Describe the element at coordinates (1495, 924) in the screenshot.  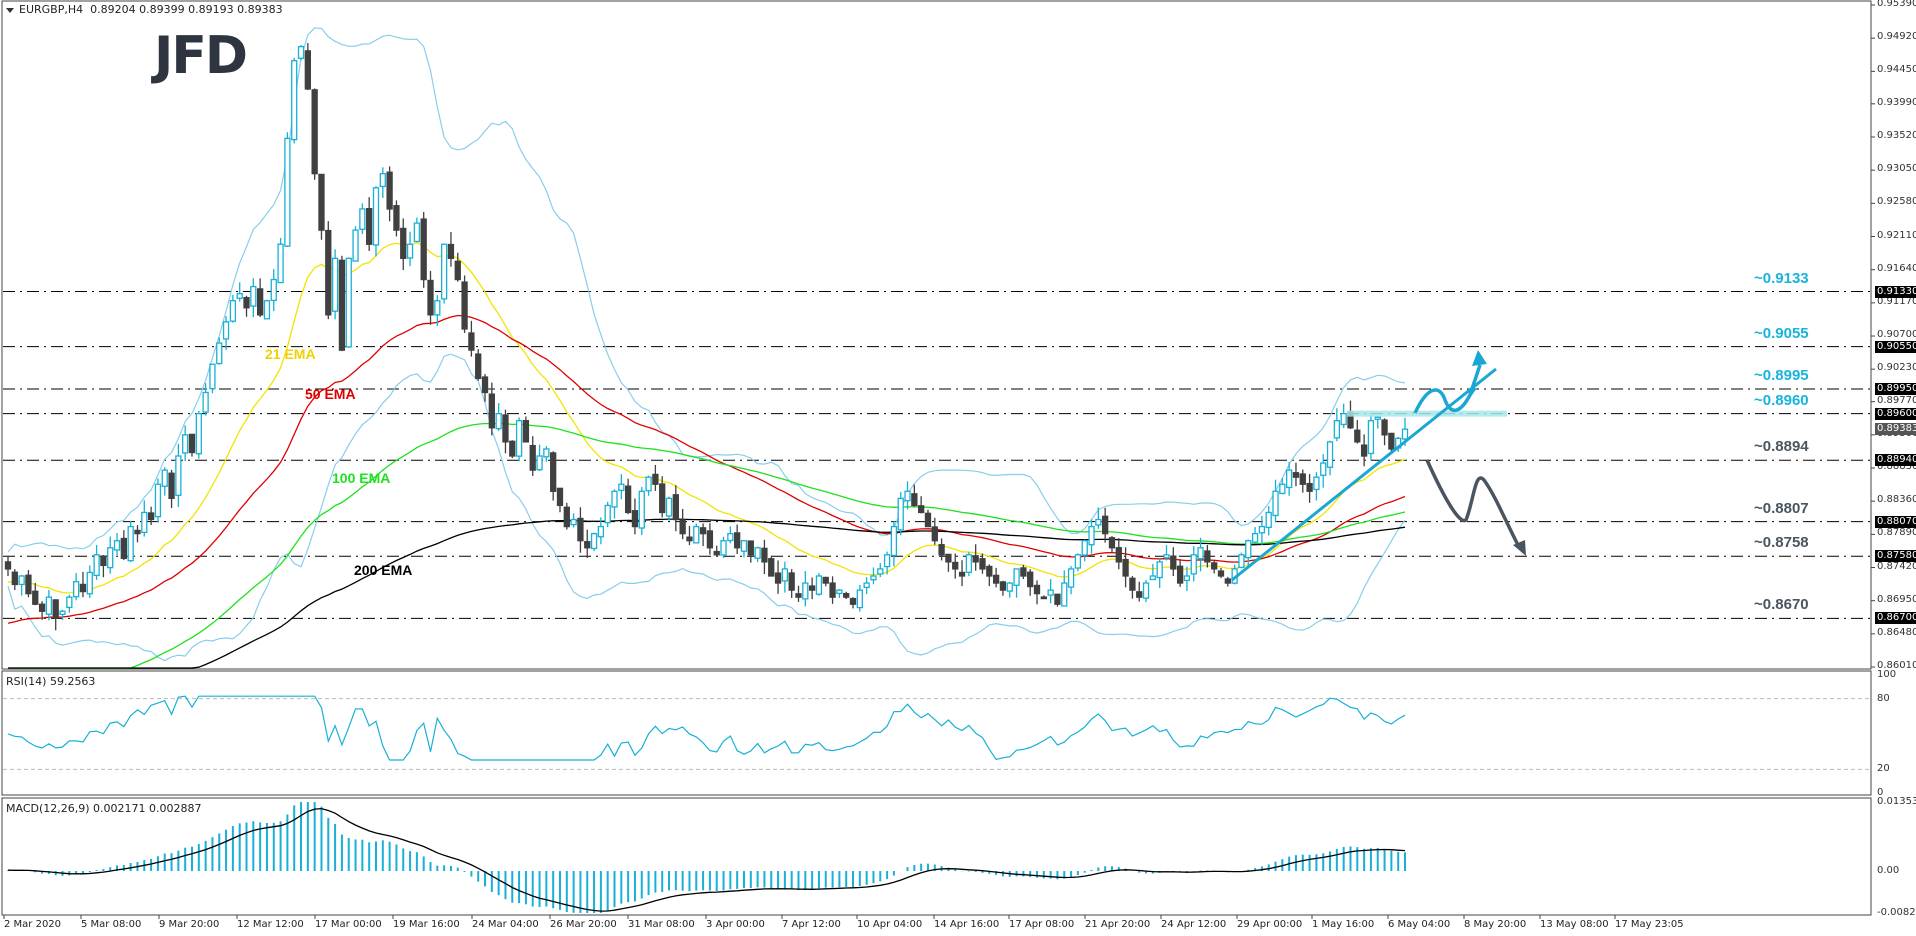
I see `time-tick: 8 May 20:00` at that location.